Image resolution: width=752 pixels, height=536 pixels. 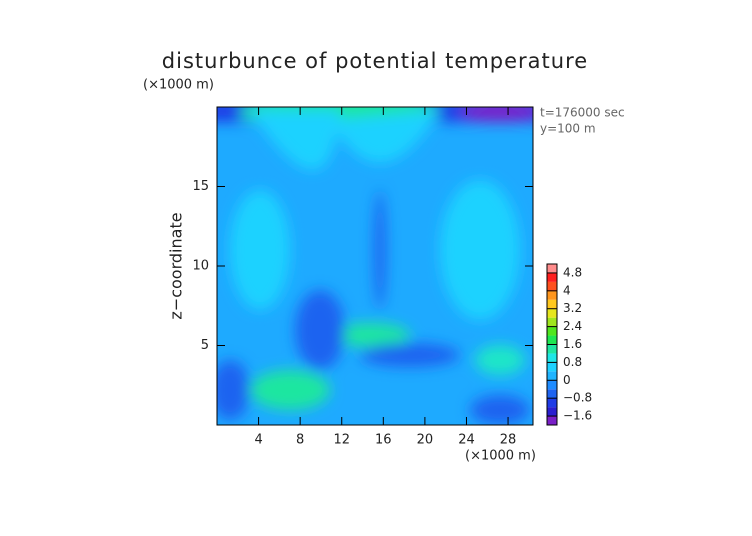 What do you see at coordinates (258, 440) in the screenshot?
I see `x-tick-label: 4` at bounding box center [258, 440].